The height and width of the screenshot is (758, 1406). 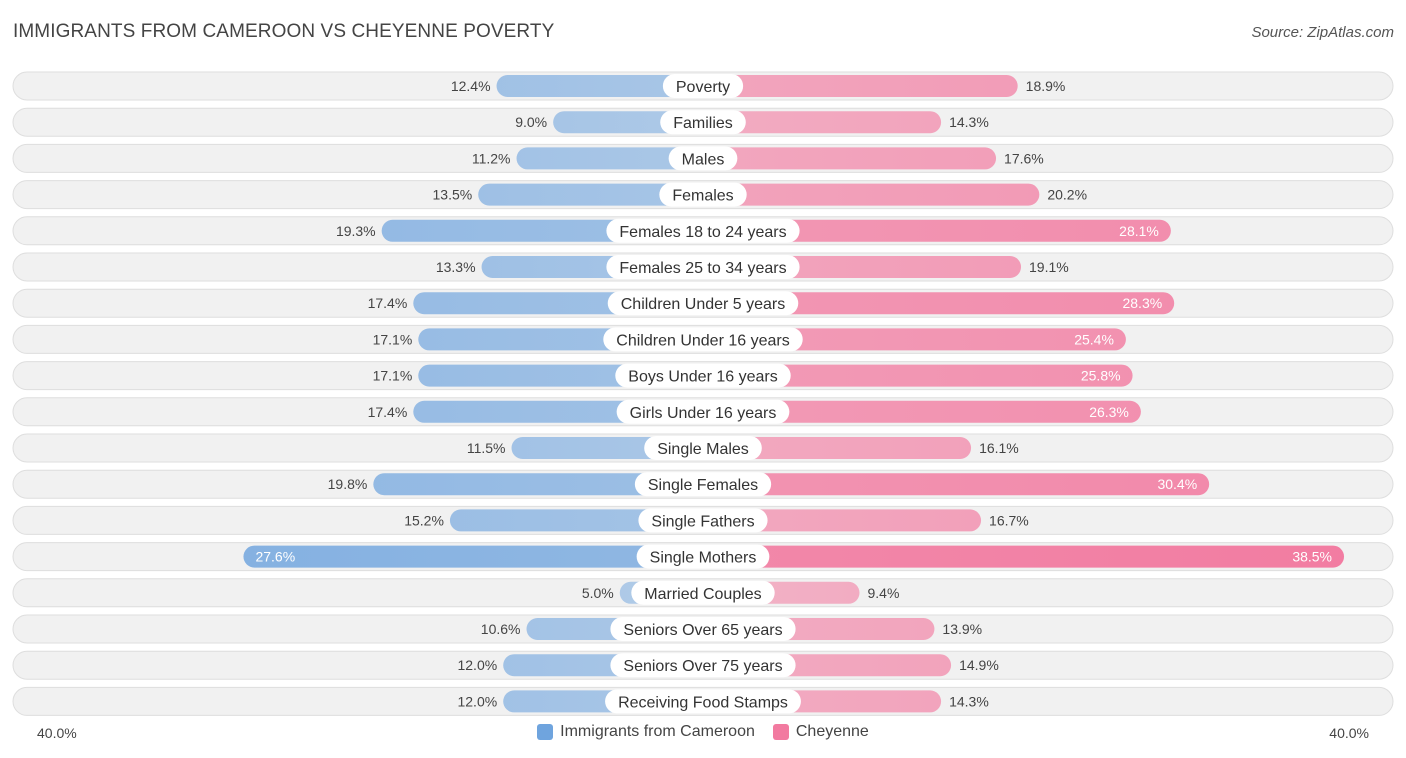 What do you see at coordinates (912, 375) in the screenshot?
I see `bar-cheyenne-boys-under-16-years` at bounding box center [912, 375].